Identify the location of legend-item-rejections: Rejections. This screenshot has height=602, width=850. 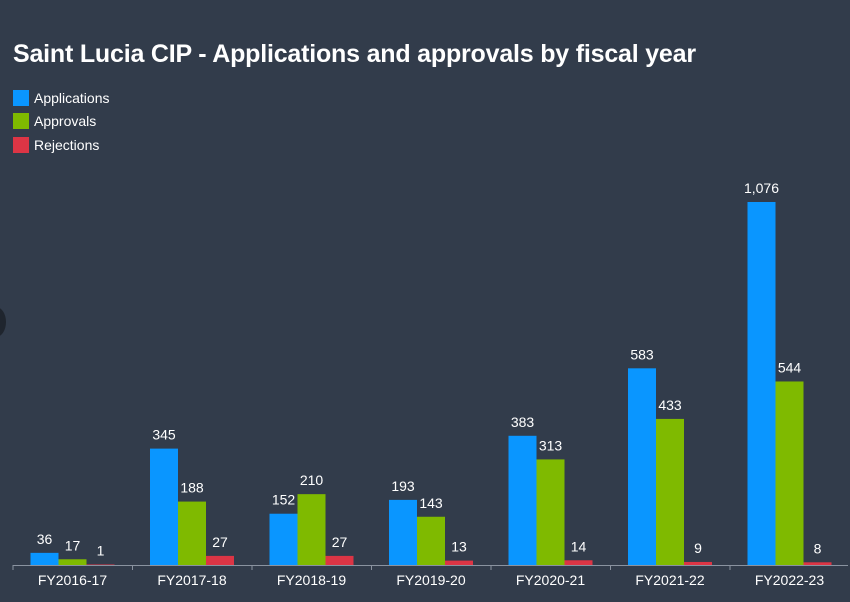
(61, 145).